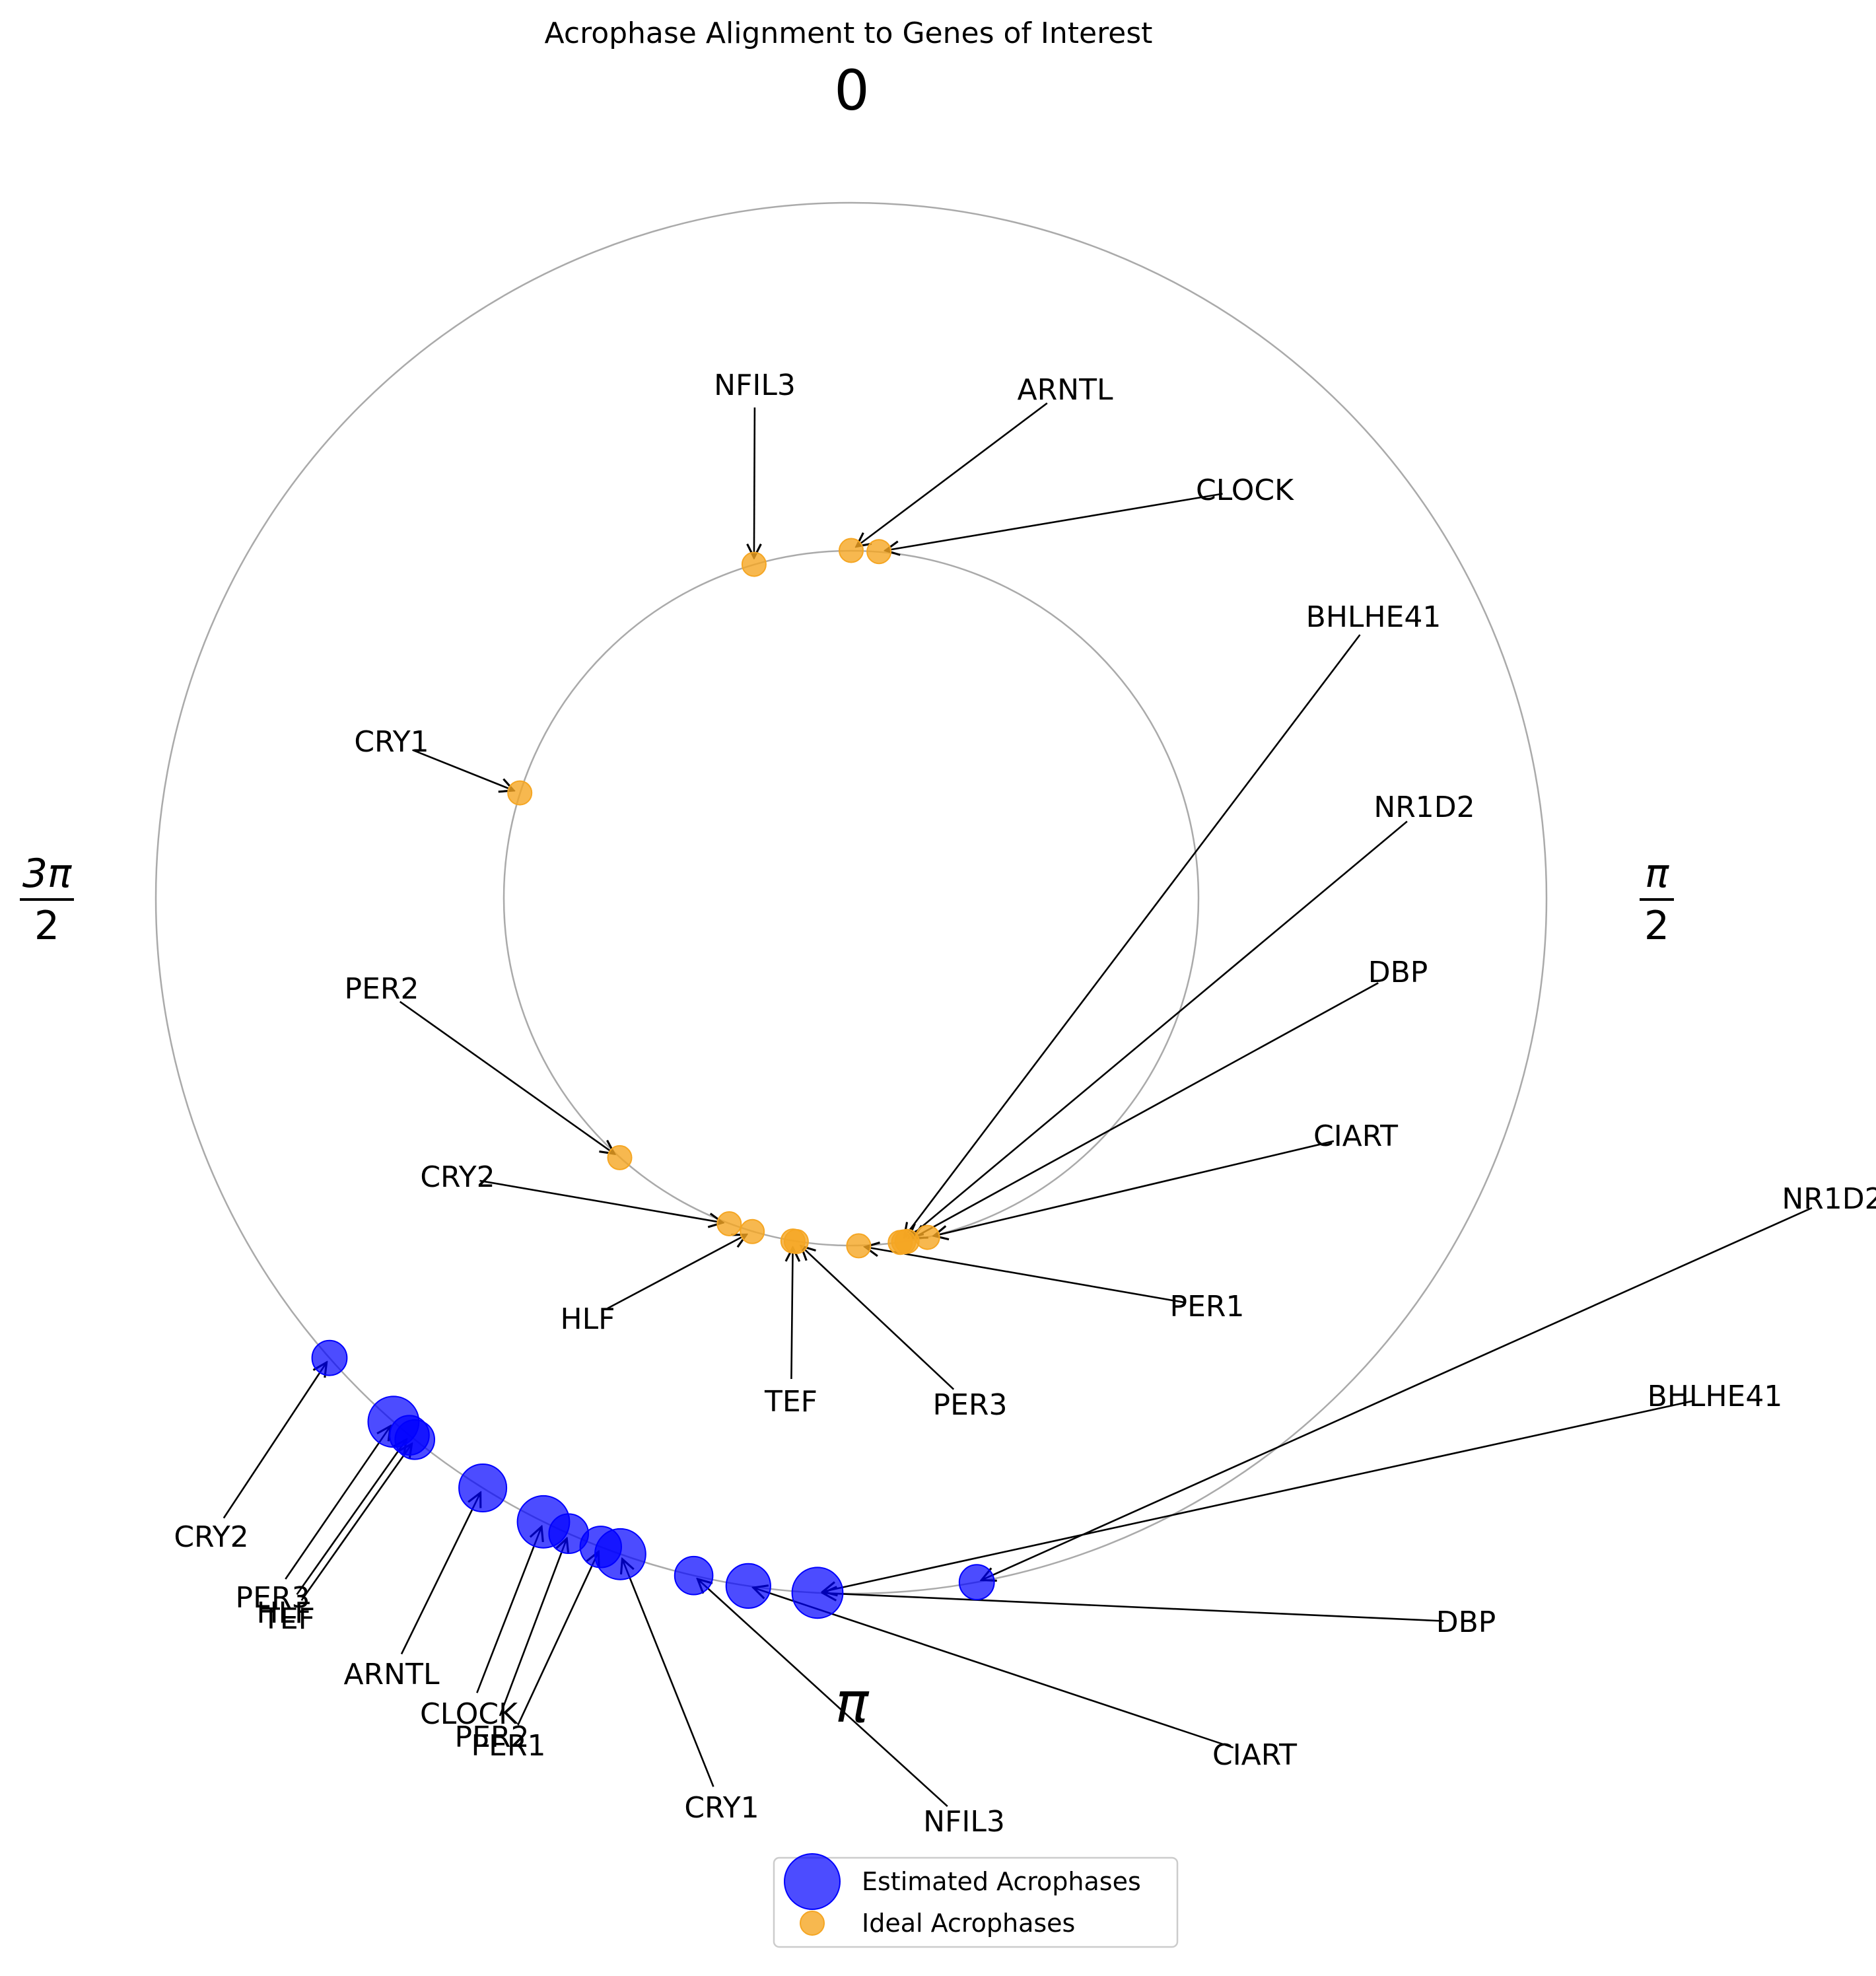  I want to click on ideal-label-arntl: ARNTL, so click(1065, 390).